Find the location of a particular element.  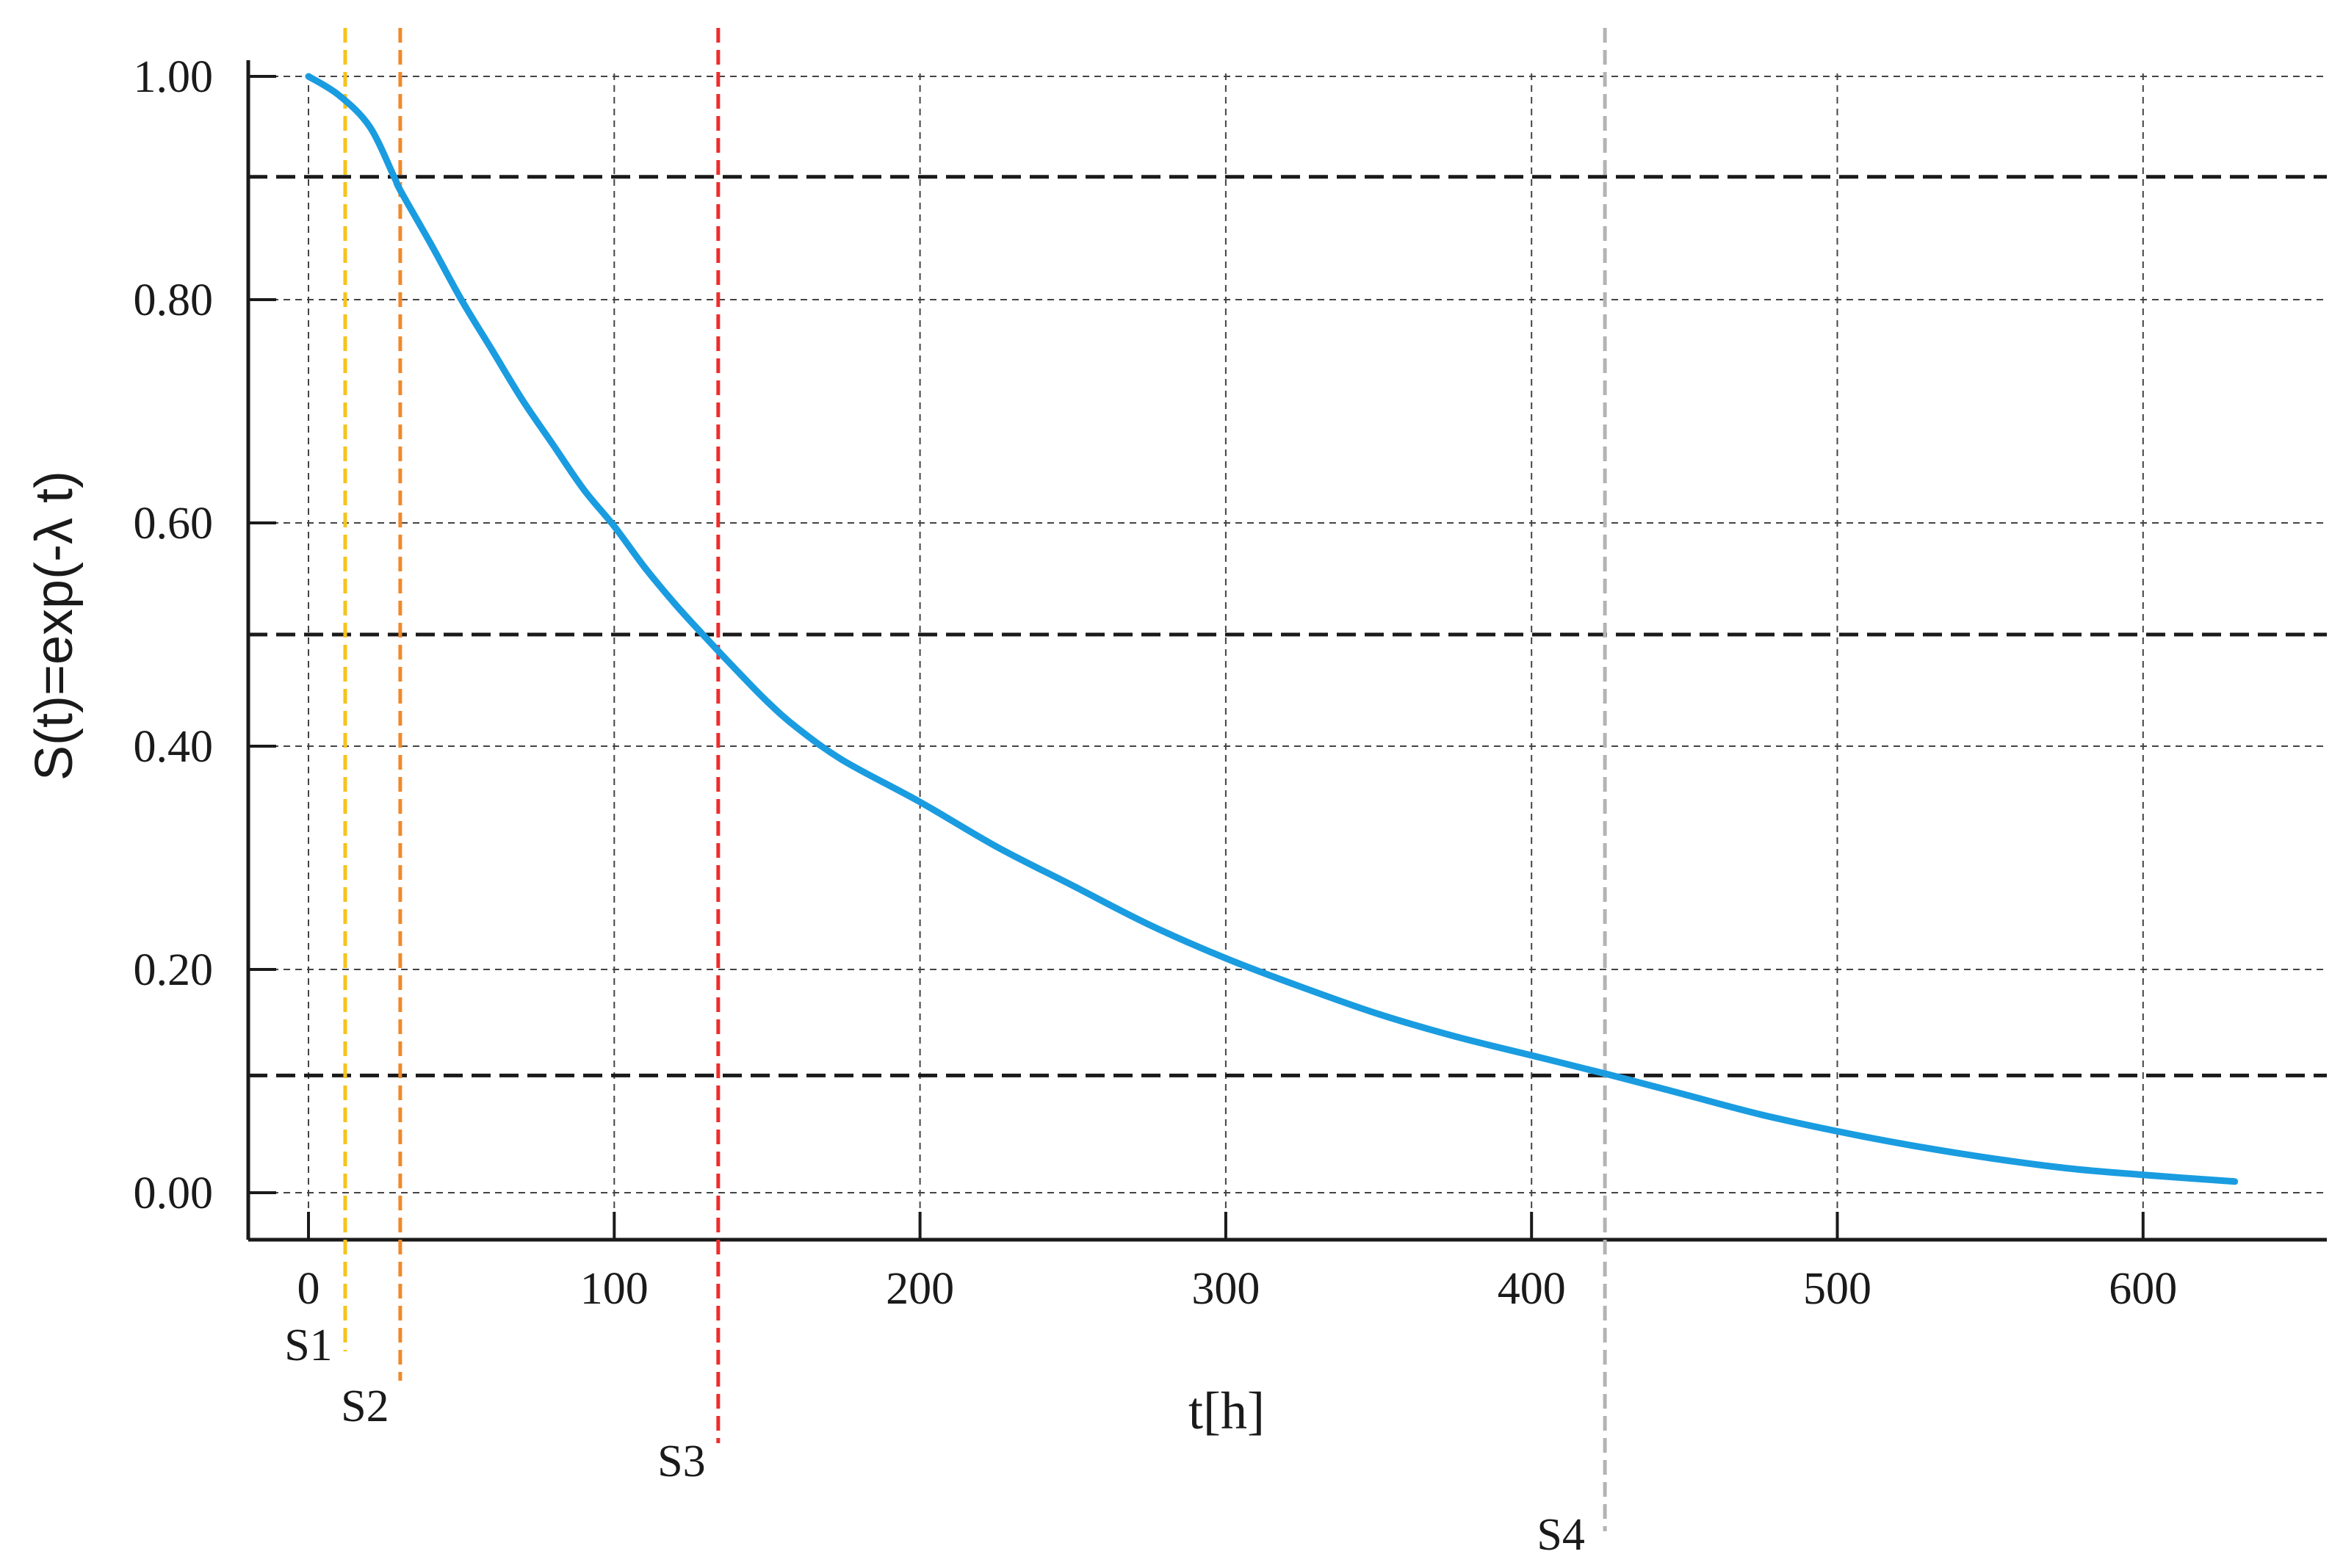

x-tick-label: 0 is located at coordinates (308, 1289).